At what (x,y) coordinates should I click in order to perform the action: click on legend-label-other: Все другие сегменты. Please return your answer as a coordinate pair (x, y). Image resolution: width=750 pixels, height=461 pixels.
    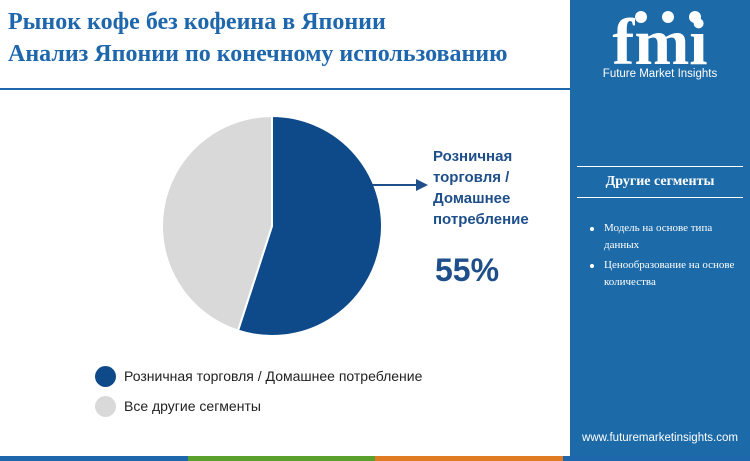
    Looking at the image, I should click on (192, 406).